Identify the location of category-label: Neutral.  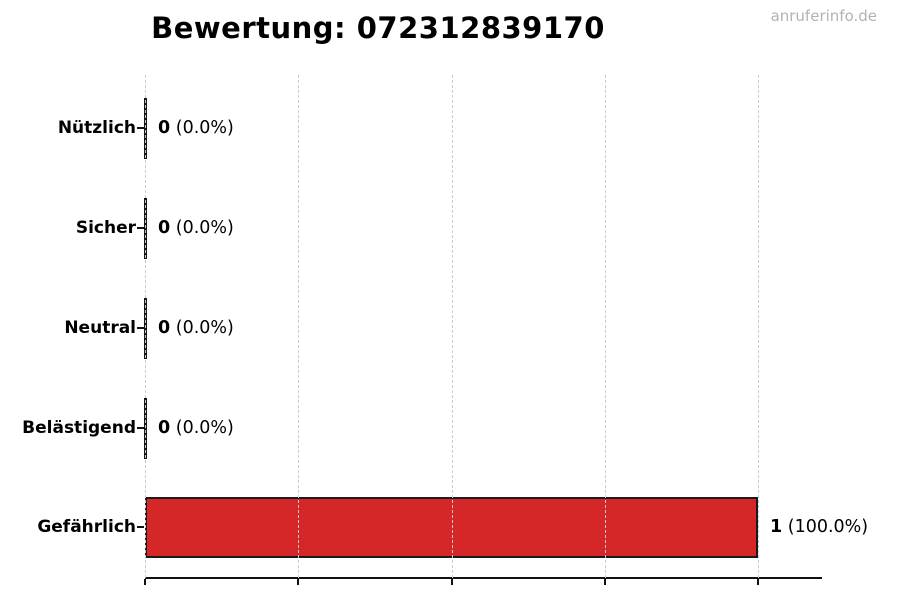
(100, 328).